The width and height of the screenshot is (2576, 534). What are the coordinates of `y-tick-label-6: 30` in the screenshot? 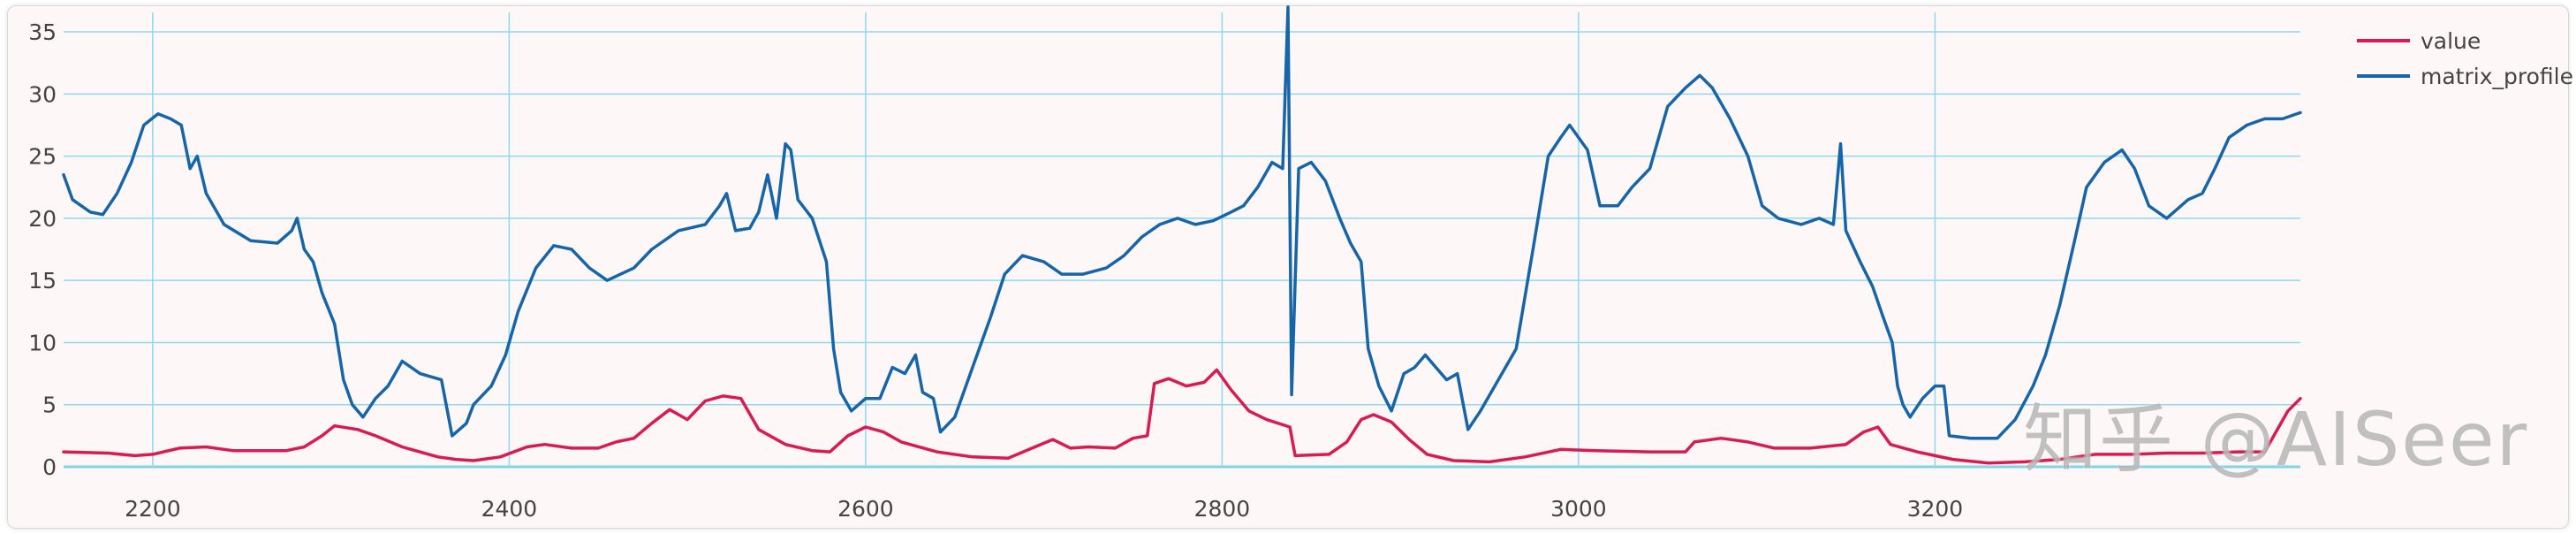 It's located at (42, 94).